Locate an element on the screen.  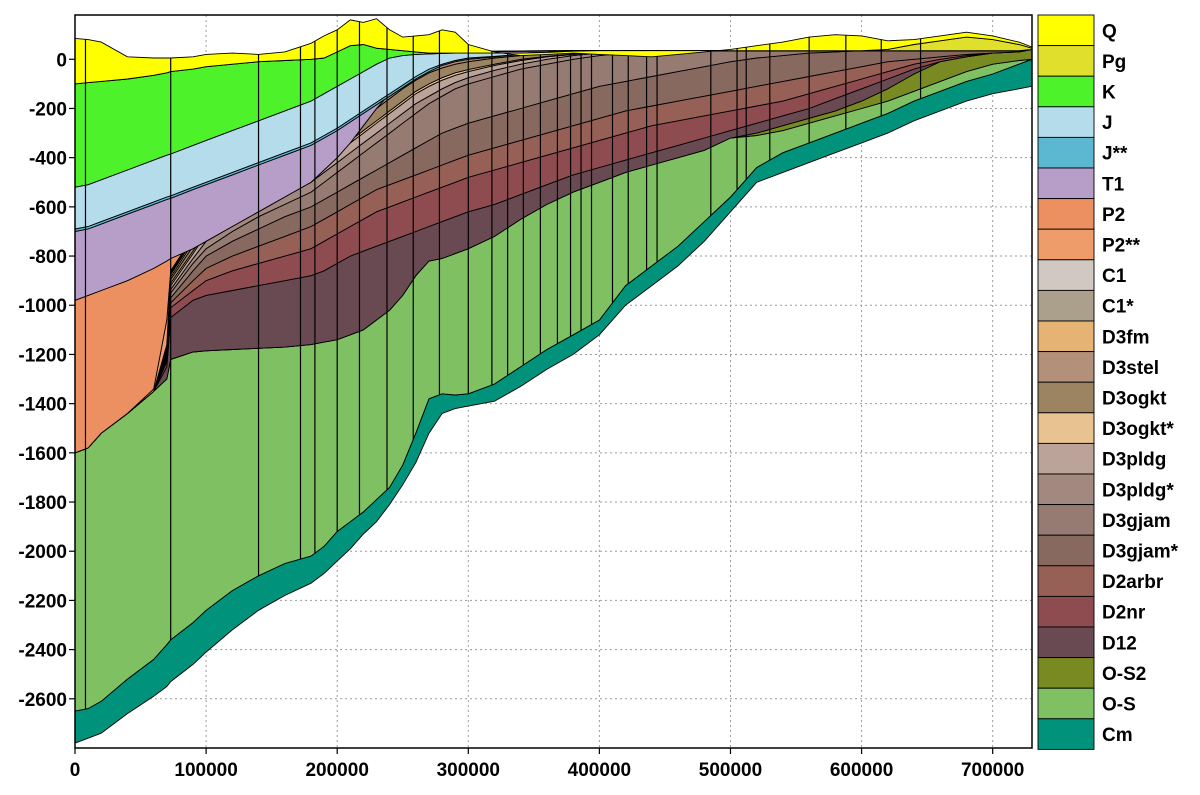
legend-label: D3pldg* is located at coordinates (1138, 490).